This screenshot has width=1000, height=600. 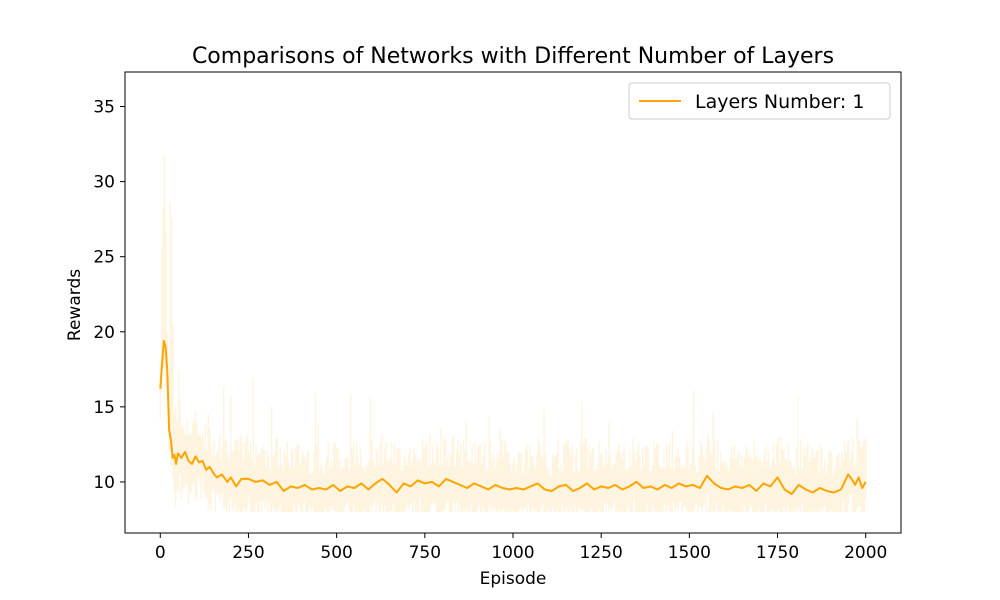 I want to click on x-tick-label: 0, so click(x=160, y=553).